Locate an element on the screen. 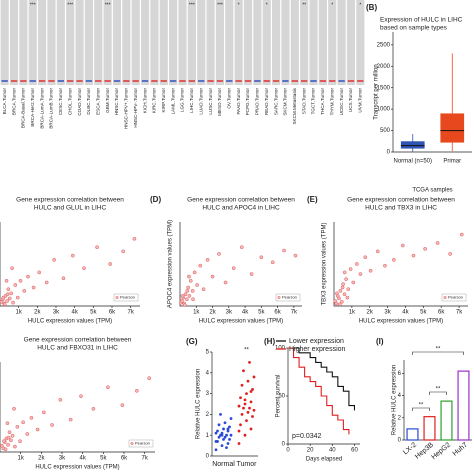  x-tick-label: BRCA.Tumor is located at coordinates (13, 102).